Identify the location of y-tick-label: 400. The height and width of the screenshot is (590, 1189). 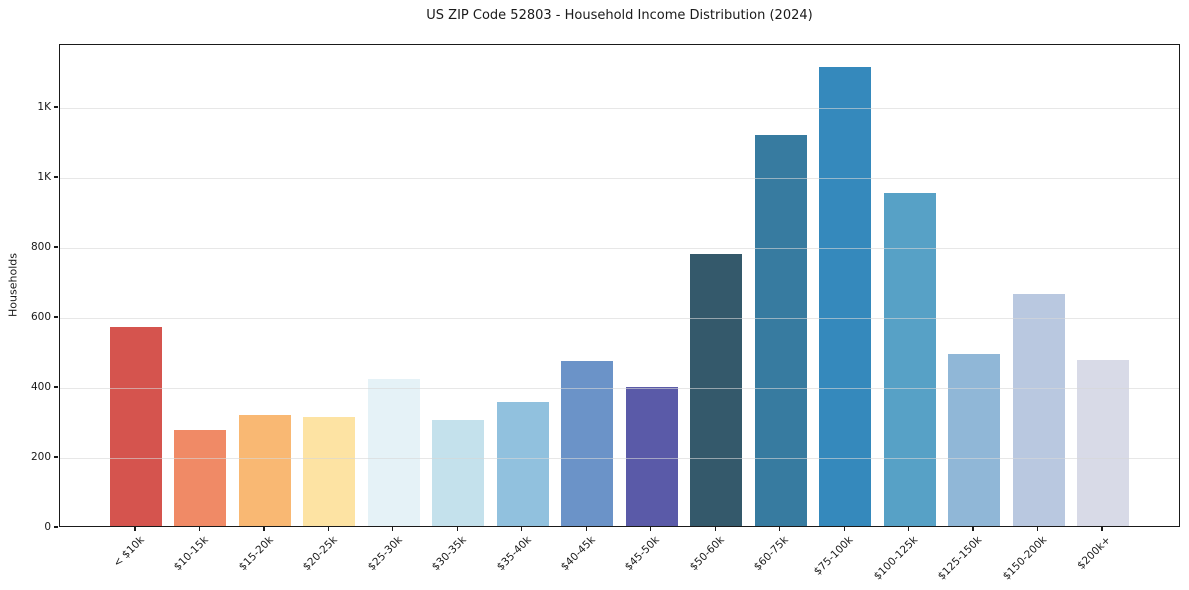
(40, 387).